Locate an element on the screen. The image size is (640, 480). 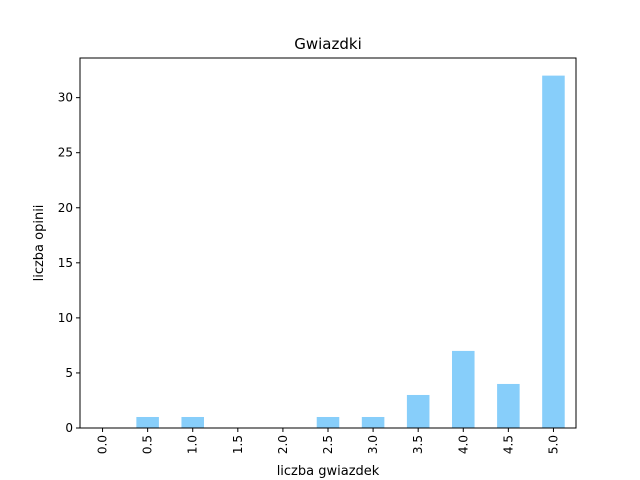
y-axis-ticks: 0 5 10 15 20 25 30 is located at coordinates (69, 263).